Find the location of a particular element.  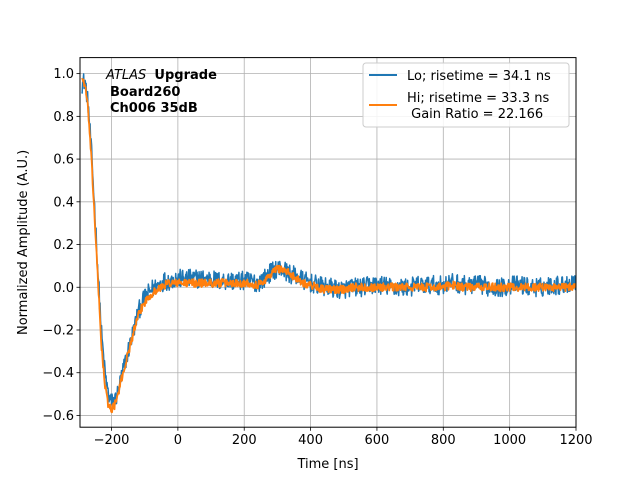

y-tick-label: 0.0 is located at coordinates (63, 288).